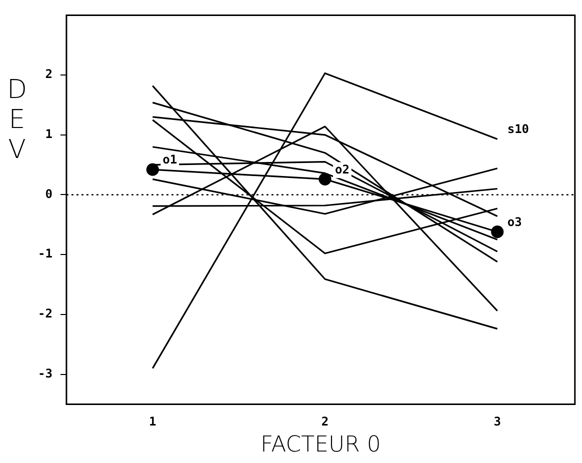  Describe the element at coordinates (45, 253) in the screenshot. I see `y-tick-label: -1` at that location.